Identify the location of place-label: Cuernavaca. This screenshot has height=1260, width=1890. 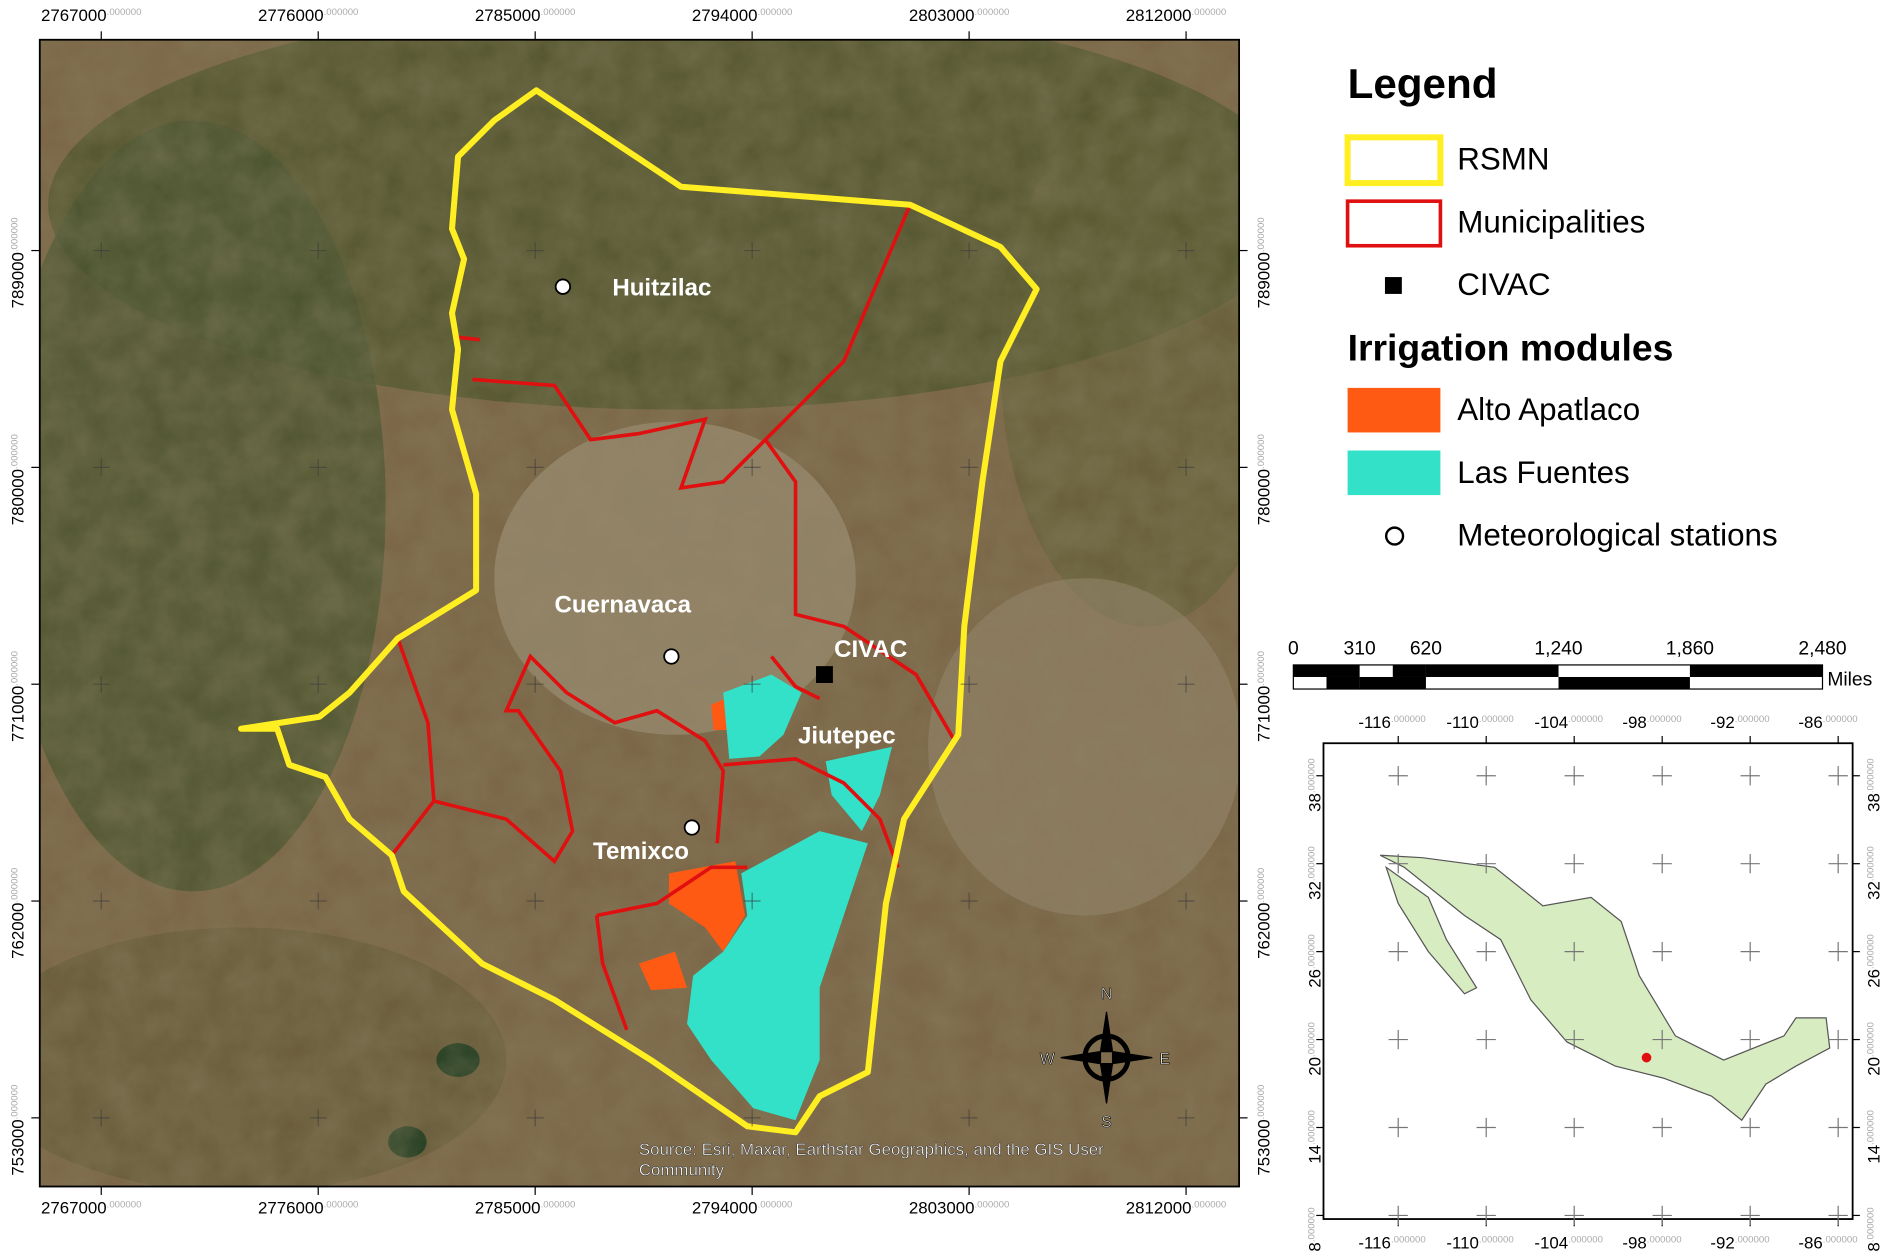
(622, 604).